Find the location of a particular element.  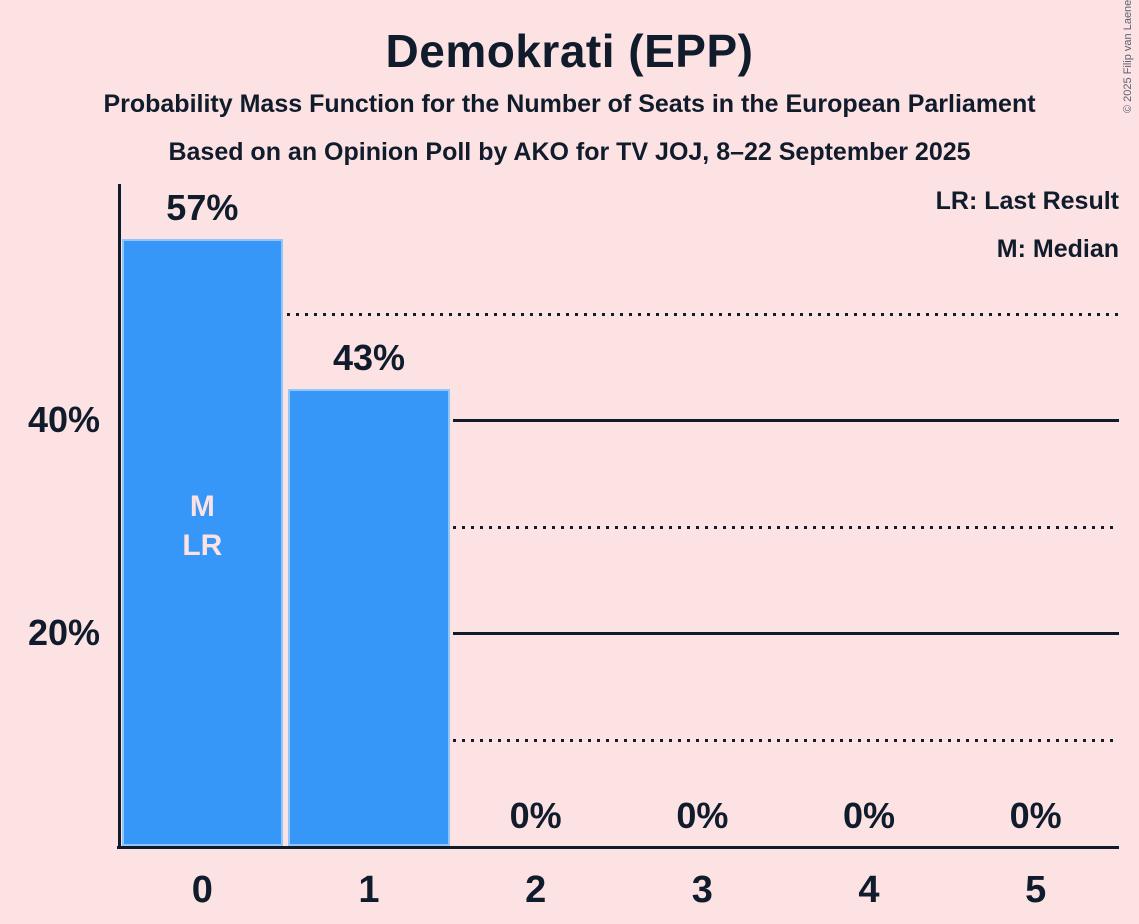

x-tick-label-3: 3 is located at coordinates (702, 890).